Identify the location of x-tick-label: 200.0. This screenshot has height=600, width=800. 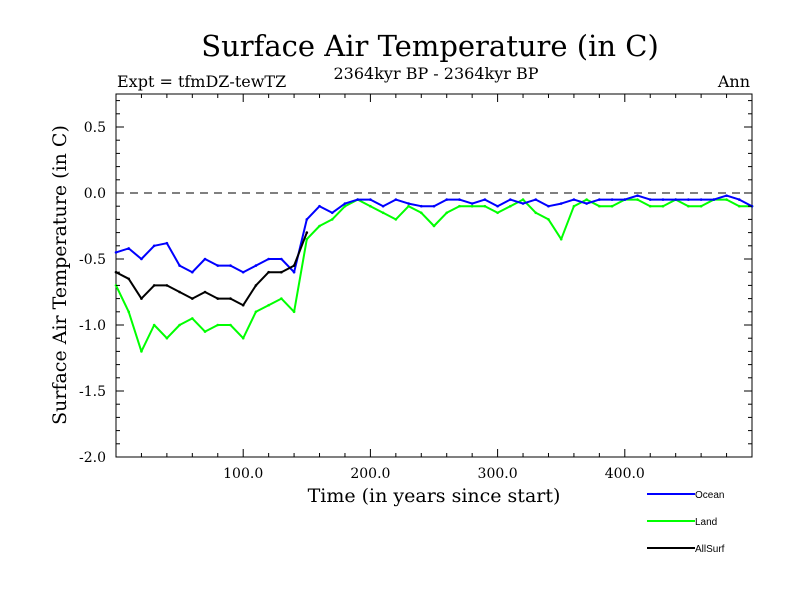
(370, 474).